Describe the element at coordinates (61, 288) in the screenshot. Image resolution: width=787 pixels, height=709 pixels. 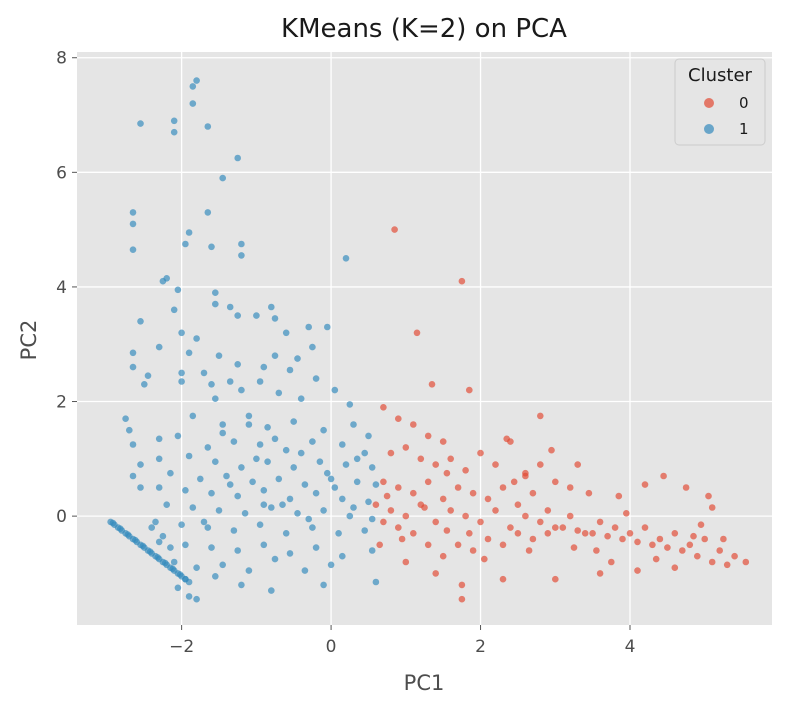
I see `y-tick-label: 4` at that location.